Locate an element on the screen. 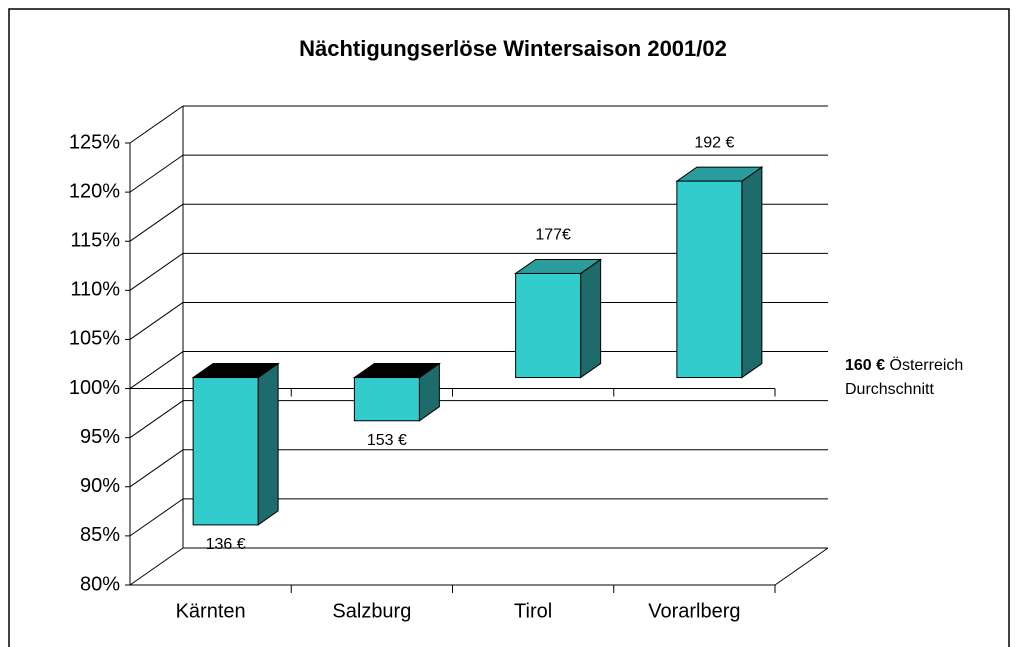 The image size is (1018, 647). data-label: 177€ is located at coordinates (553, 235).